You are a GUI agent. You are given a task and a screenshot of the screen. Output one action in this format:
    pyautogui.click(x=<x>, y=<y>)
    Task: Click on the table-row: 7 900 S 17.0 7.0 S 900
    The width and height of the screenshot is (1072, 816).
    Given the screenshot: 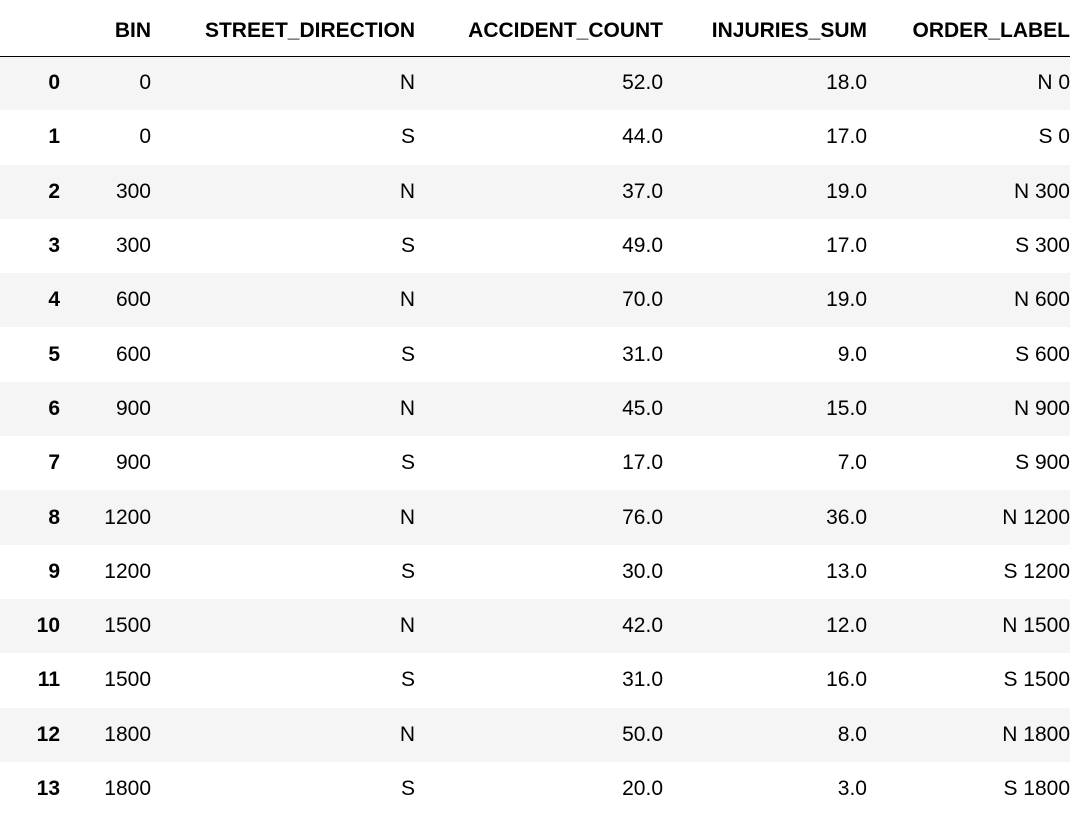 What is the action you would take?
    pyautogui.click(x=535, y=463)
    